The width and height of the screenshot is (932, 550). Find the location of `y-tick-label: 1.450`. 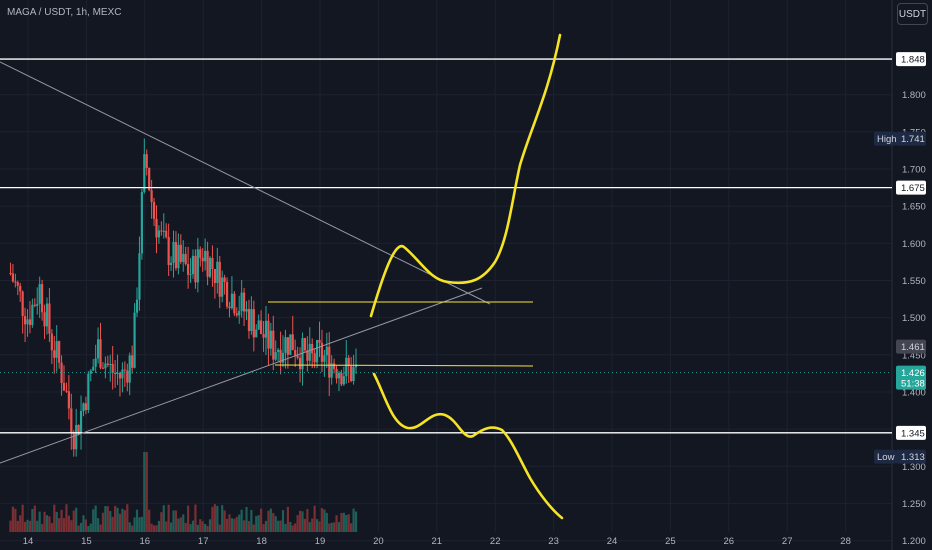

y-tick-label: 1.450 is located at coordinates (914, 355).